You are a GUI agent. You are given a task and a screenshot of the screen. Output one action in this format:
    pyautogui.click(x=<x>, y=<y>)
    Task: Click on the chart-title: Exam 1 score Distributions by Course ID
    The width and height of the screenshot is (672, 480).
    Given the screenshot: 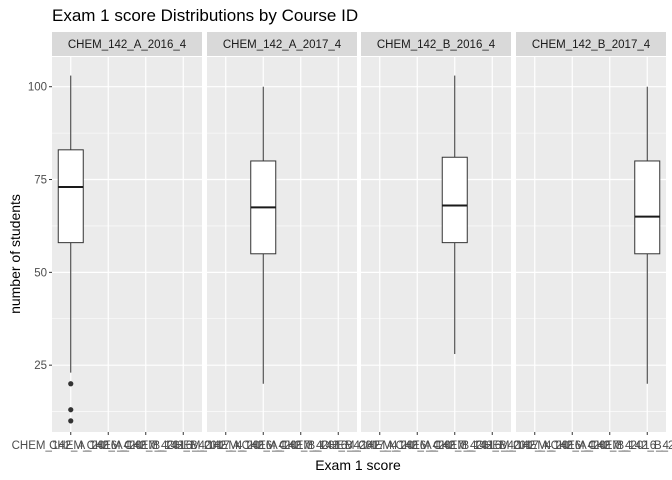 What is the action you would take?
    pyautogui.click(x=205, y=15)
    